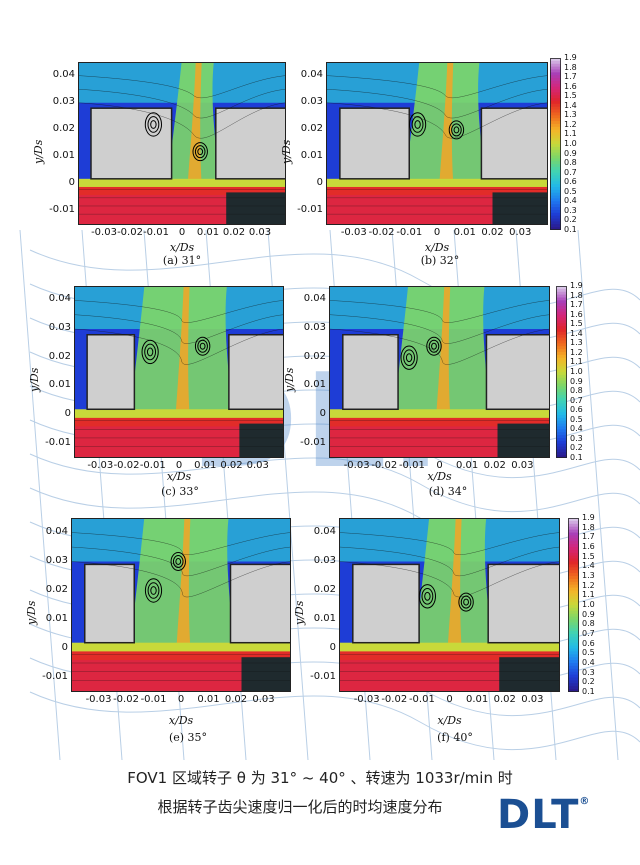 This screenshot has height=865, width=640. Describe the element at coordinates (234, 232) in the screenshot. I see `x-tick-label: 0.02` at that location.